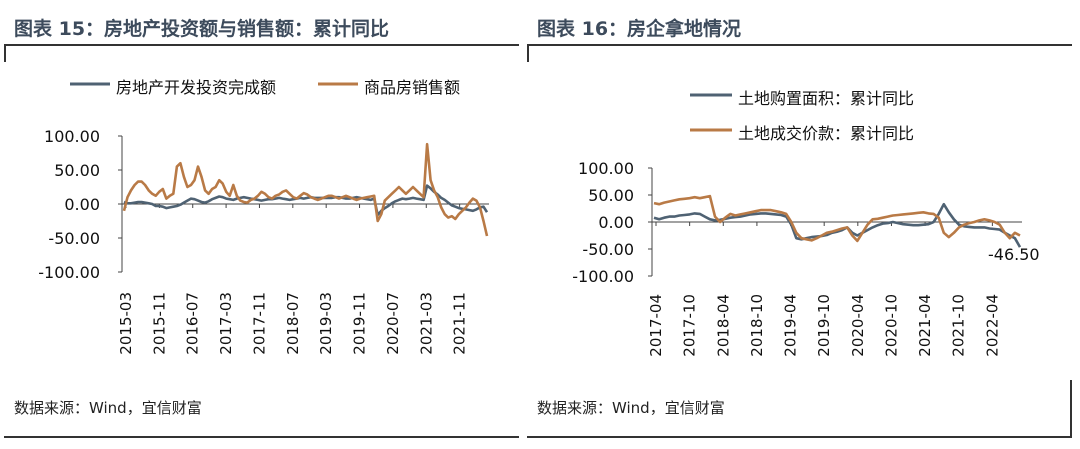  What do you see at coordinates (196, 87) in the screenshot?
I see `c15-legend-label-1: 房地产开发投资完成额` at bounding box center [196, 87].